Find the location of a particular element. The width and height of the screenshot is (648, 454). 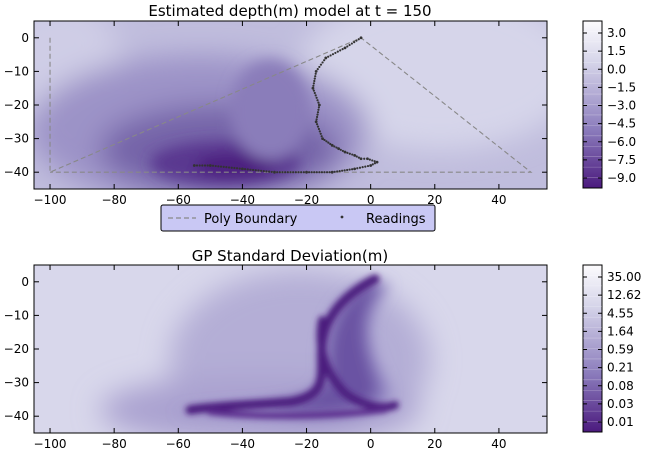

bottom-x-tick-label: −60 is located at coordinates (178, 444).